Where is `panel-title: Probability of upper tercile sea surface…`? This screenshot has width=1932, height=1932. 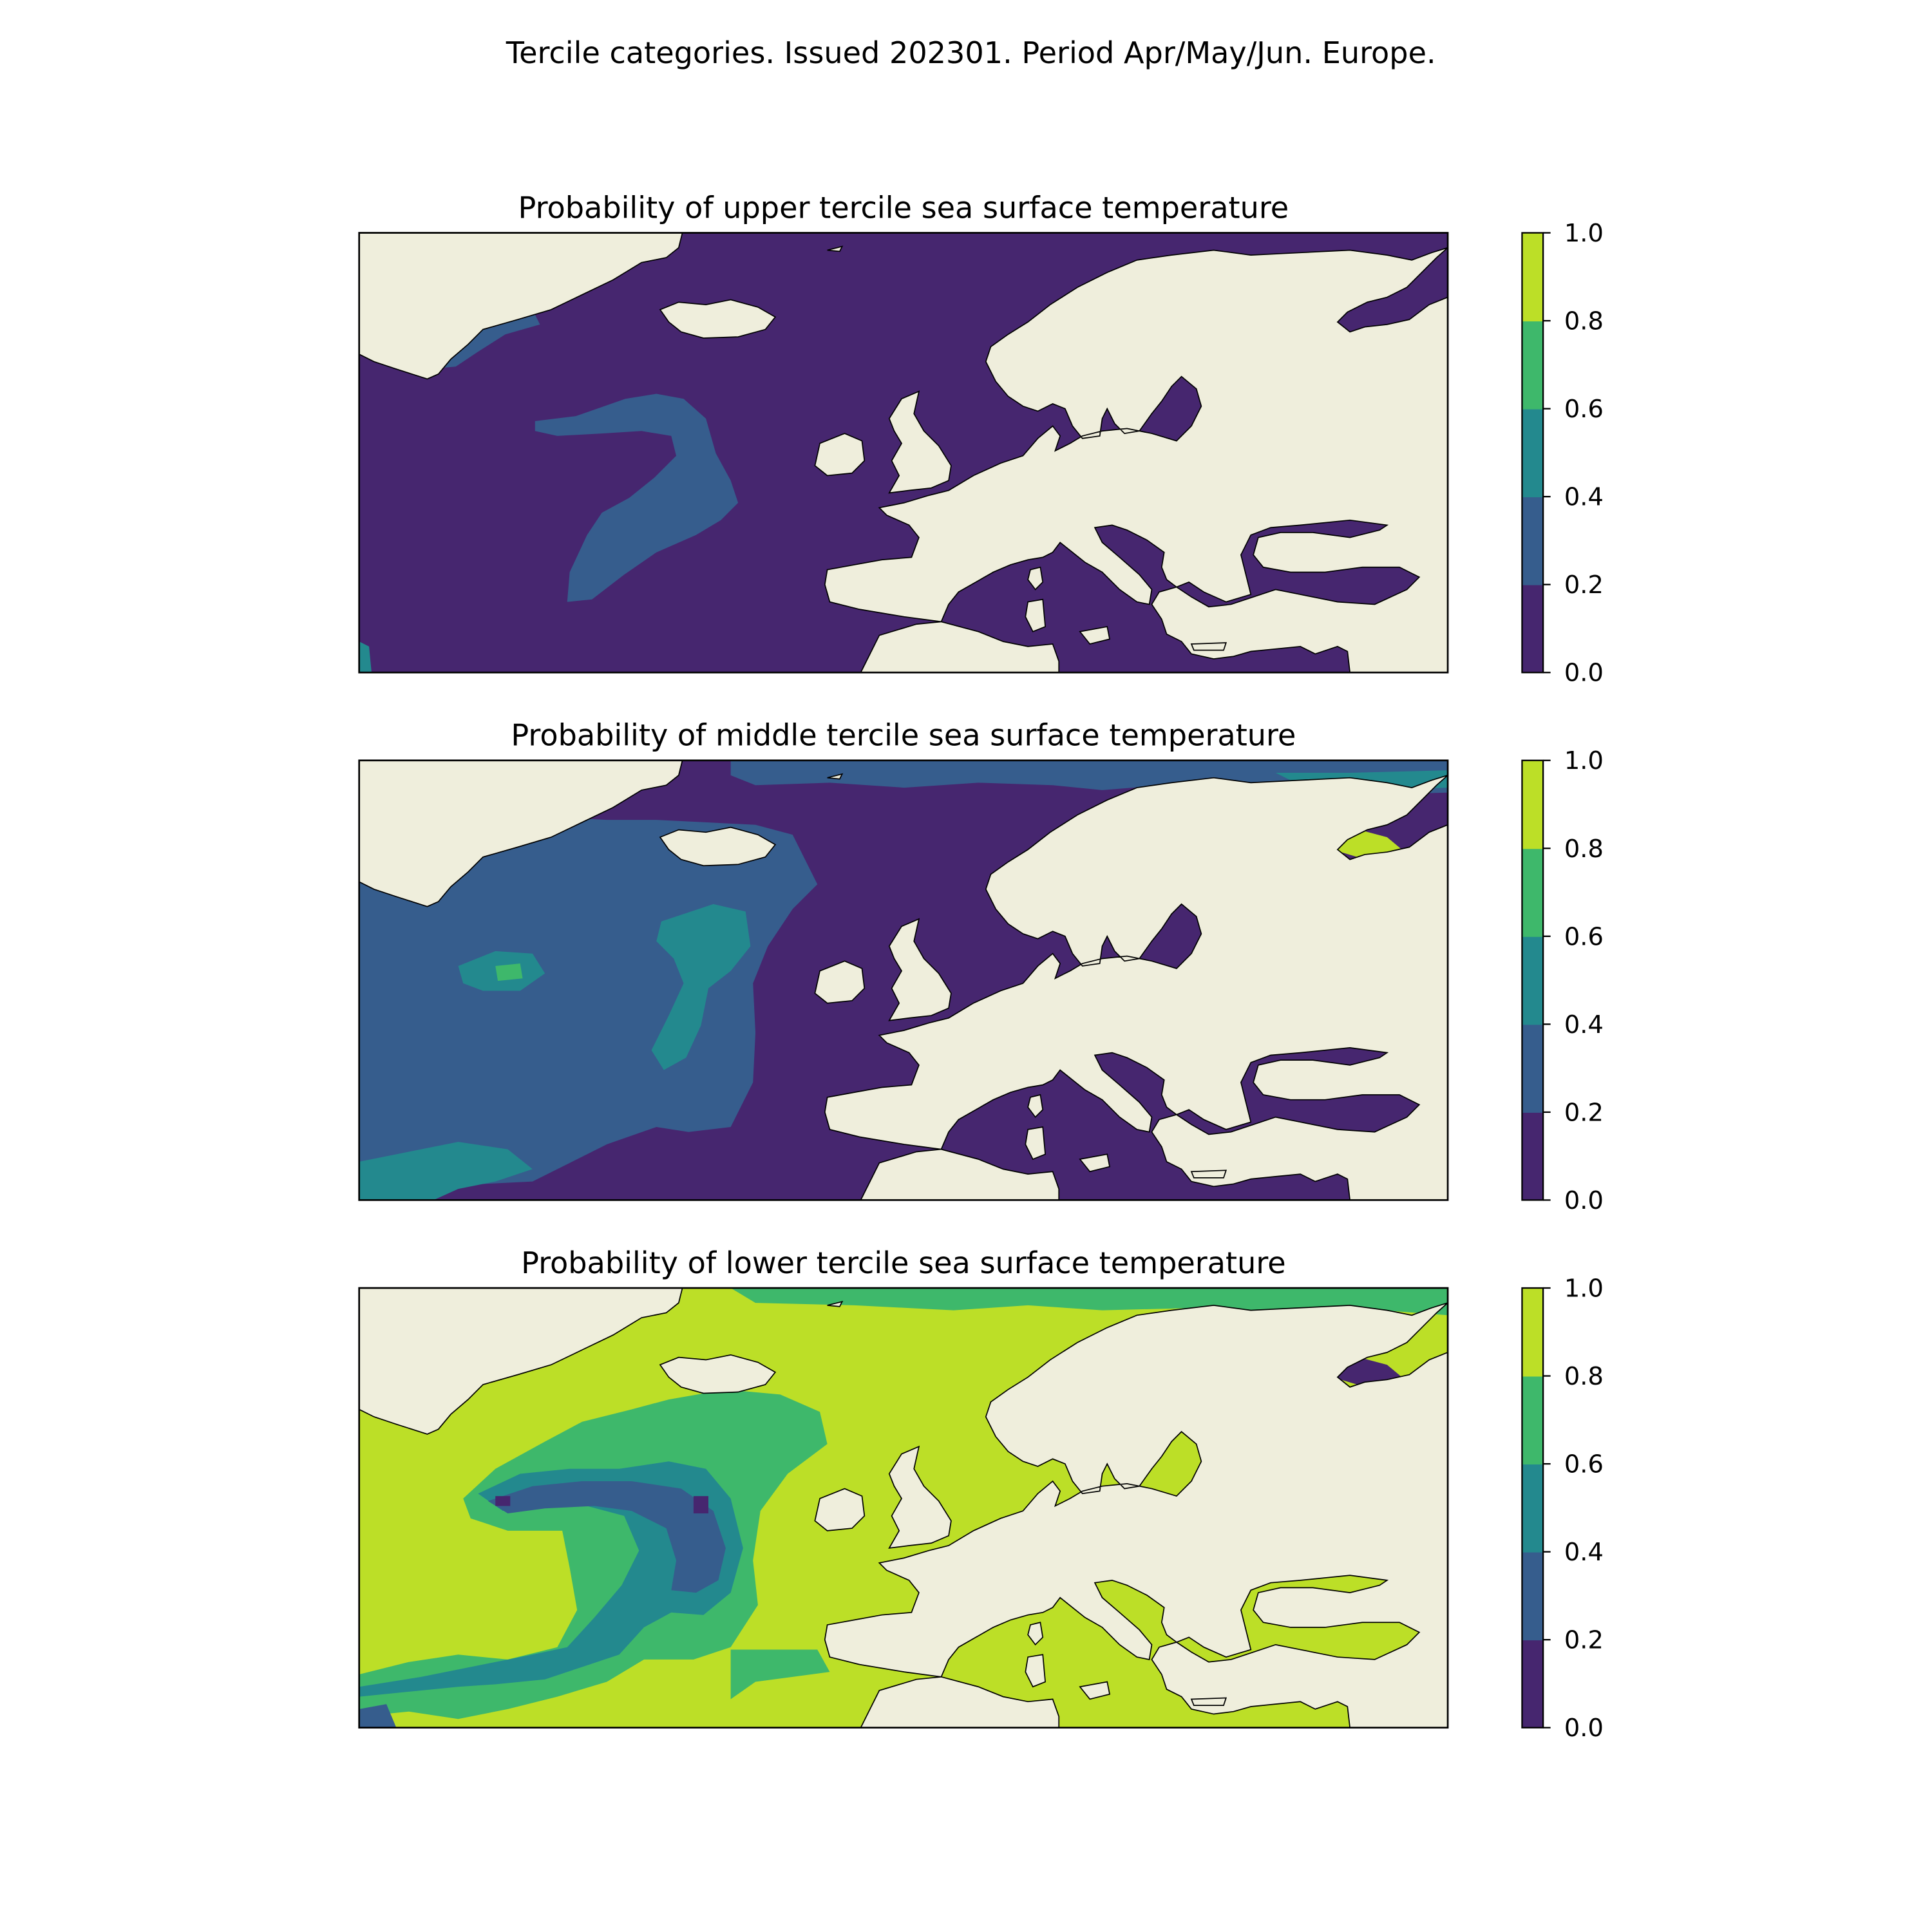 panel-title: Probability of upper tercile sea surface… is located at coordinates (904, 207).